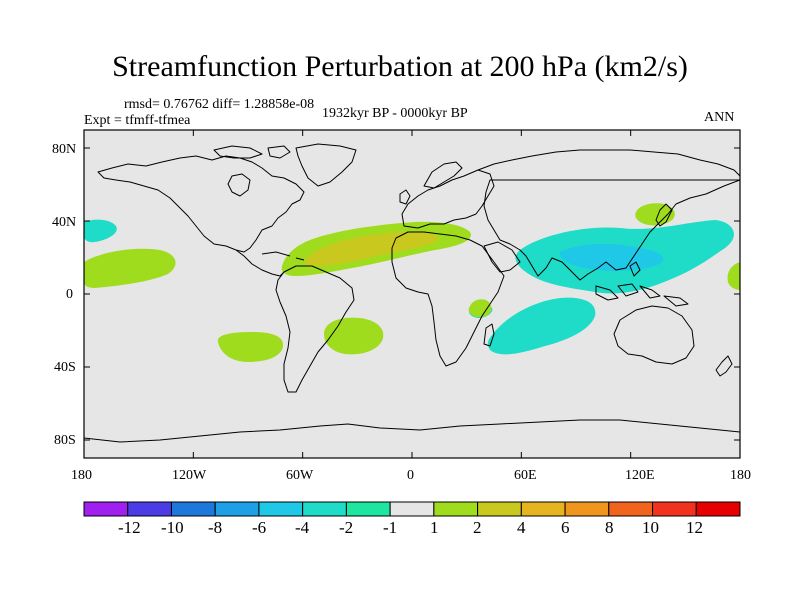 This screenshot has height=600, width=800. Describe the element at coordinates (64, 149) in the screenshot. I see `lat-label: 80N` at that location.